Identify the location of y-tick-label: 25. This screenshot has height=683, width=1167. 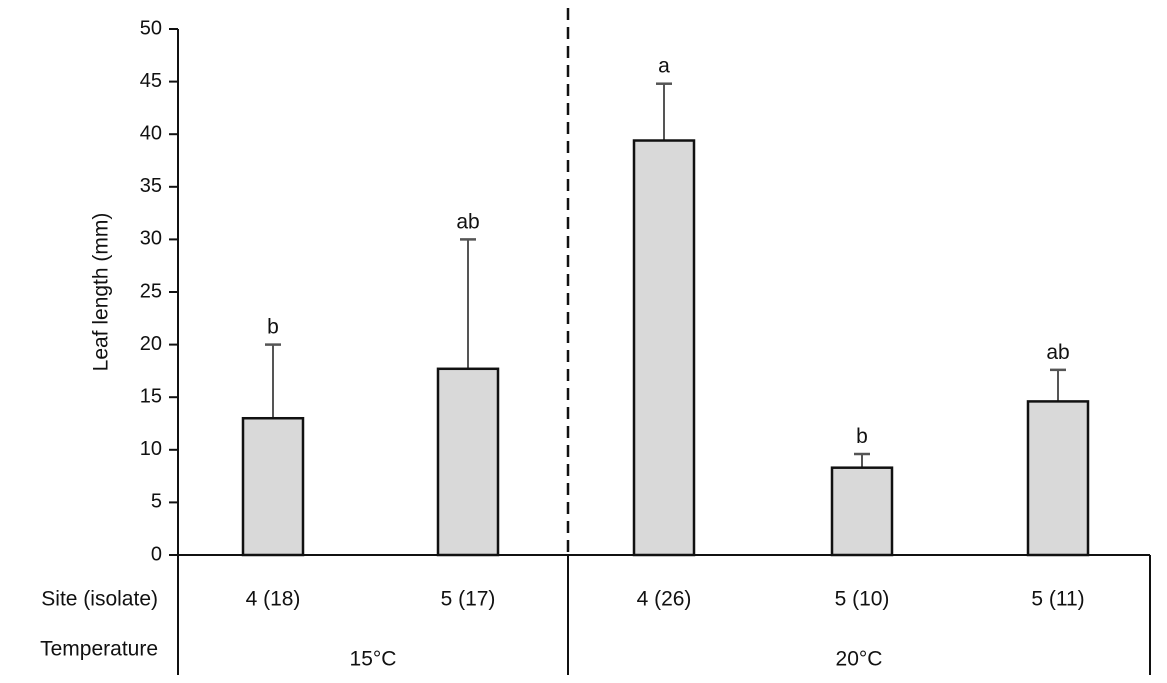
(151, 291).